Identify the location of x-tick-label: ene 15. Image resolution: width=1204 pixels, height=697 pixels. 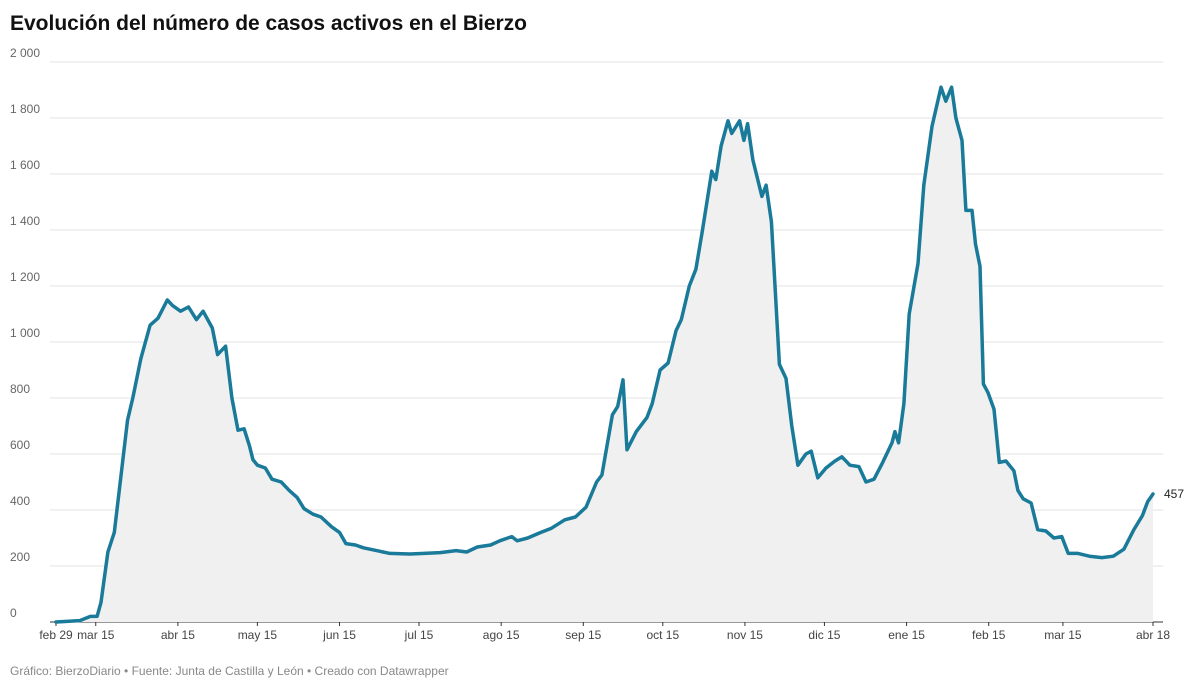
(906, 635).